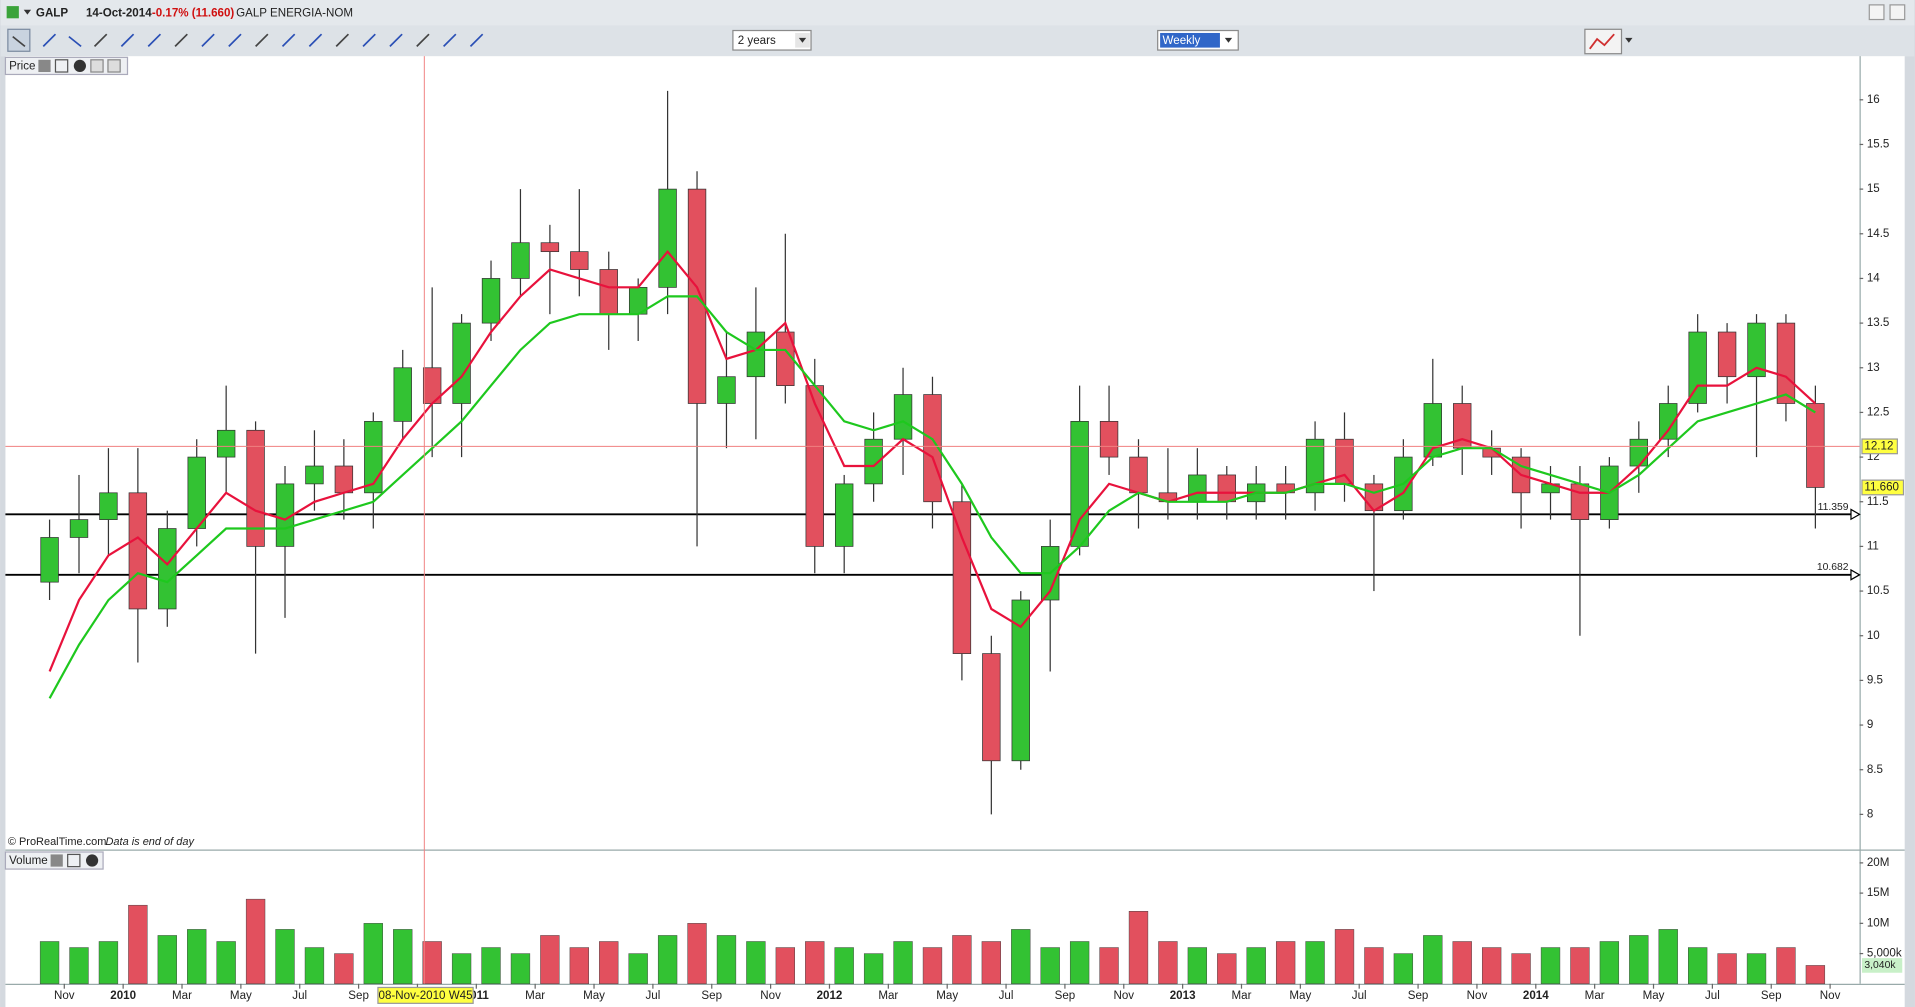 This screenshot has width=1915, height=1007. I want to click on toolbar-icons, so click(245, 40).